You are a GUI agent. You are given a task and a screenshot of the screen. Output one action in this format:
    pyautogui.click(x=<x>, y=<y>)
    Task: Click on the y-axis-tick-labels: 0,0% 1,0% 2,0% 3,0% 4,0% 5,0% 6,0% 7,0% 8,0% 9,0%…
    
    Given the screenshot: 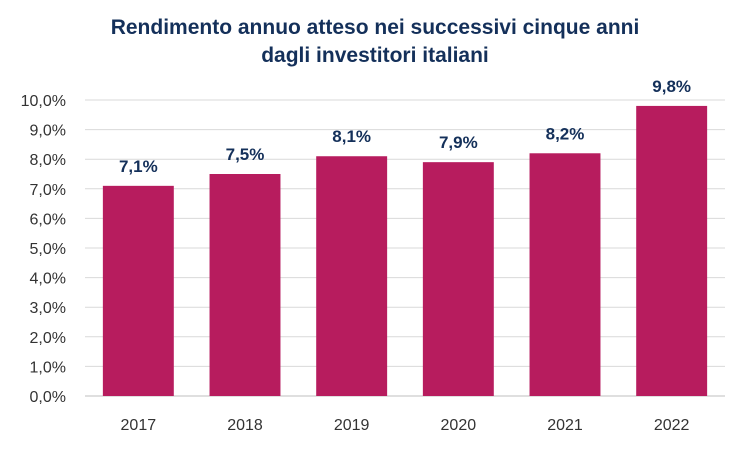 What is the action you would take?
    pyautogui.click(x=43, y=249)
    